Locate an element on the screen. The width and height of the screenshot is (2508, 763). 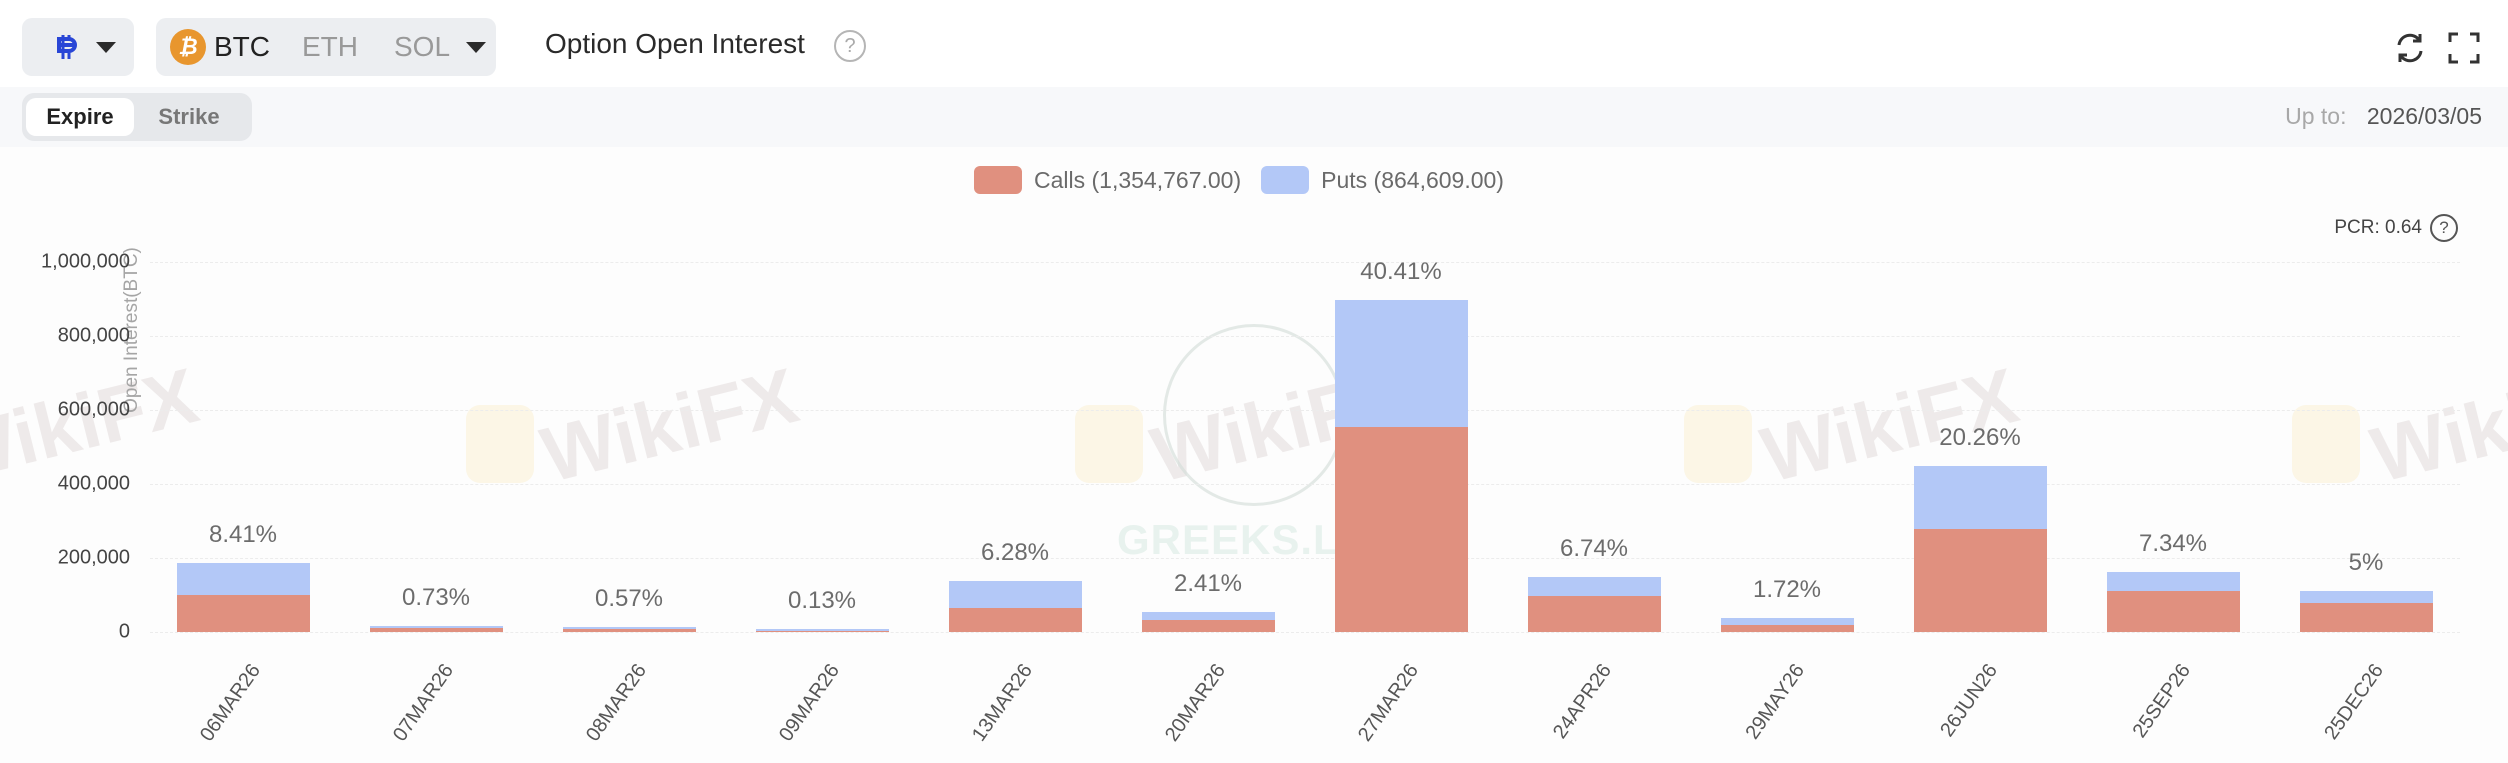
coin-eth-label: ETH is located at coordinates (330, 46).